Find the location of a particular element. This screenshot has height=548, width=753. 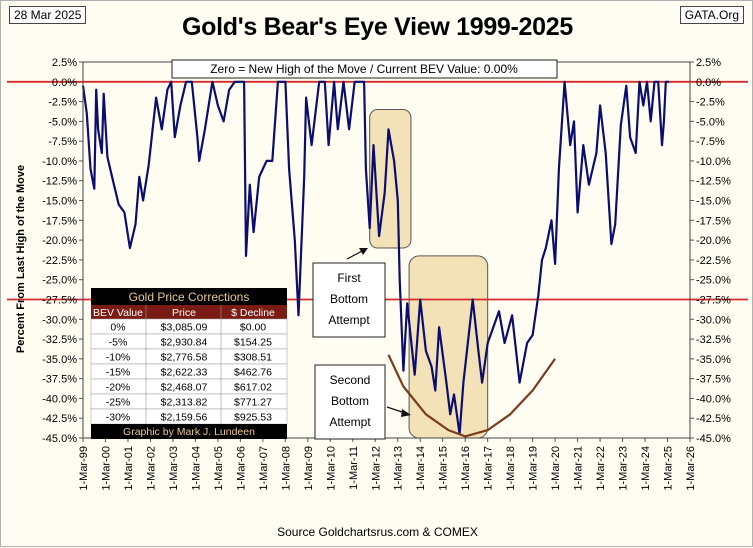

x-tick-label: 1-Mar-07 is located at coordinates (264, 468).